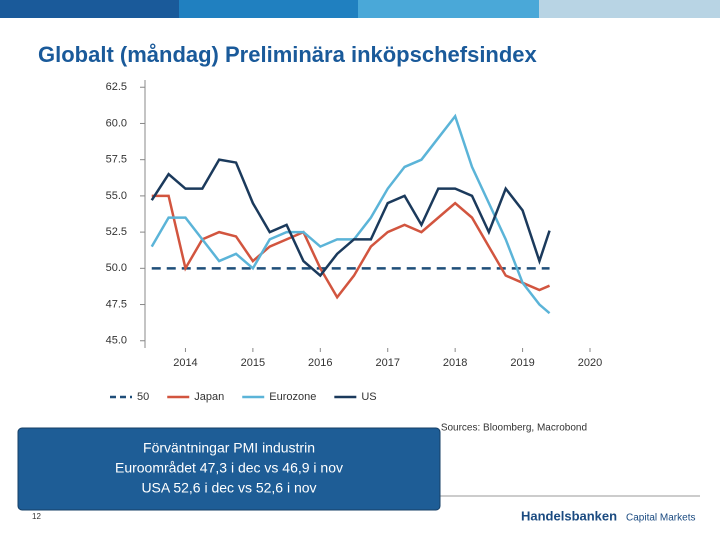  I want to click on y-tick-label: 55.0, so click(116, 196).